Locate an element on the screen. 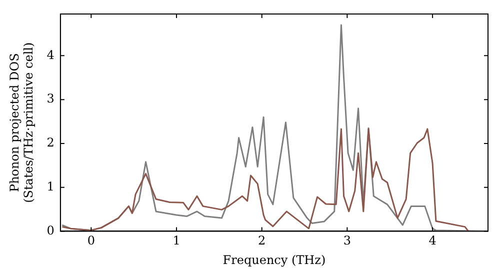 This screenshot has width=500, height=280. x-tick-label: 4 is located at coordinates (432, 241).